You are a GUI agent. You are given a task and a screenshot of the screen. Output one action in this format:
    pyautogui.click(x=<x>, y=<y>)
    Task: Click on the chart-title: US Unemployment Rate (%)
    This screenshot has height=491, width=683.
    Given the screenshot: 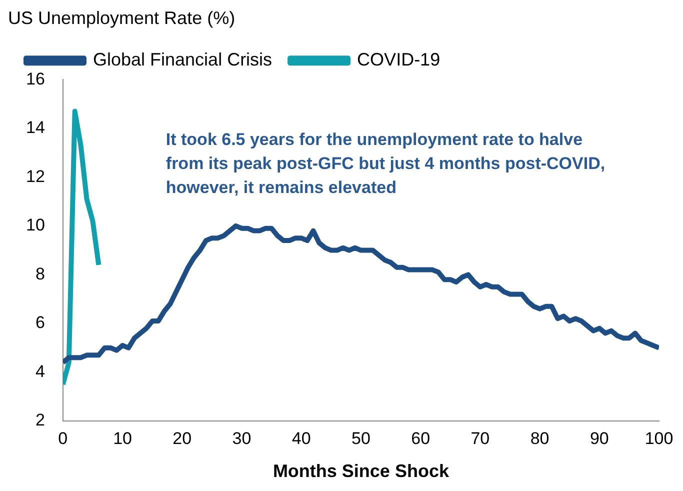 What is the action you would take?
    pyautogui.click(x=122, y=18)
    